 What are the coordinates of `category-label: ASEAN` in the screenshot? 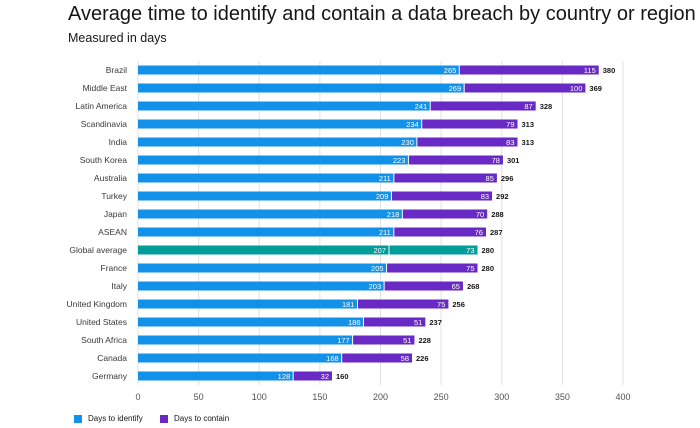 It's located at (112, 232).